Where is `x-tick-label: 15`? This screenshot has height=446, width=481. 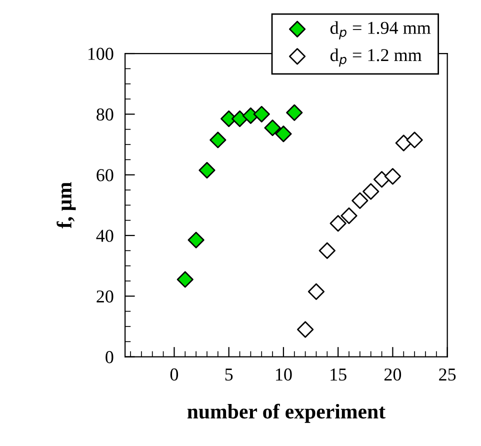 x-tick-label: 15 is located at coordinates (338, 374).